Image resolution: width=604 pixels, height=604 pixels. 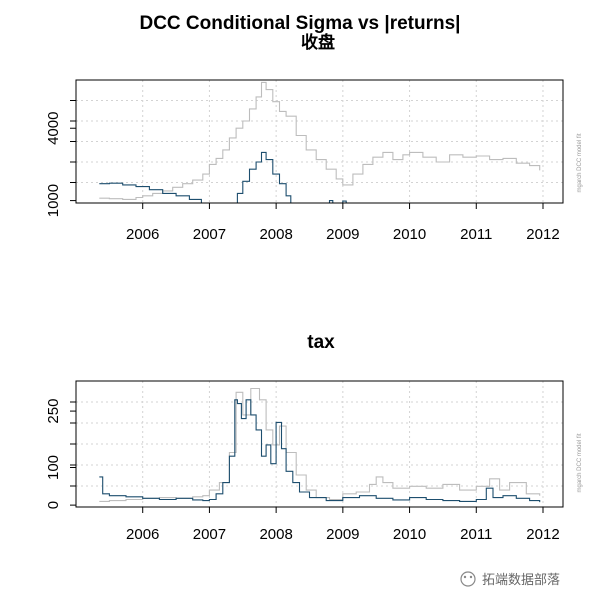 I want to click on wechat-icon-eye-left, so click(x=465, y=577).